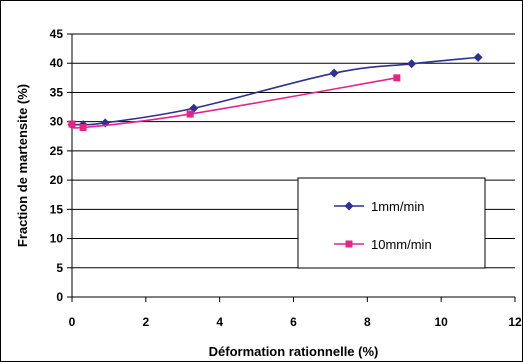 This screenshot has height=362, width=523. What do you see at coordinates (57, 122) in the screenshot?
I see `y-tick-label: 30` at bounding box center [57, 122].